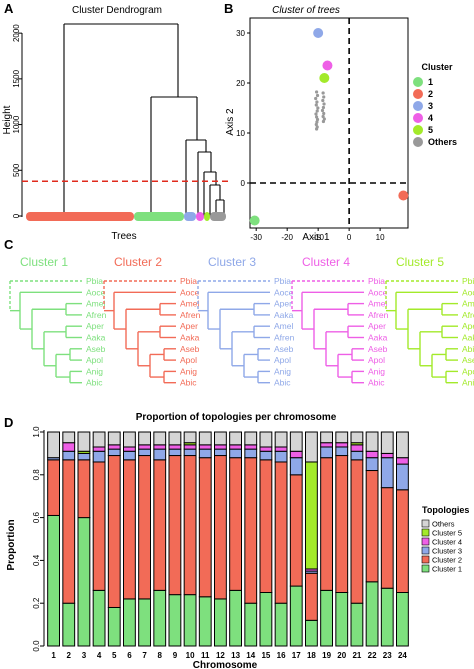 This screenshot has height=669, width=474. What do you see at coordinates (402, 655) in the screenshot?
I see `stacked-chart-x-tick-label: 24` at bounding box center [402, 655].